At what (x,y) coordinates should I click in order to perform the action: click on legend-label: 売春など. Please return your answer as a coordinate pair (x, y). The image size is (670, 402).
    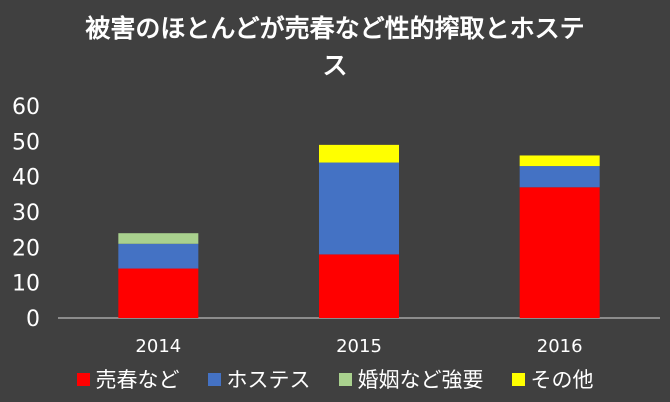
    Looking at the image, I should click on (137, 380).